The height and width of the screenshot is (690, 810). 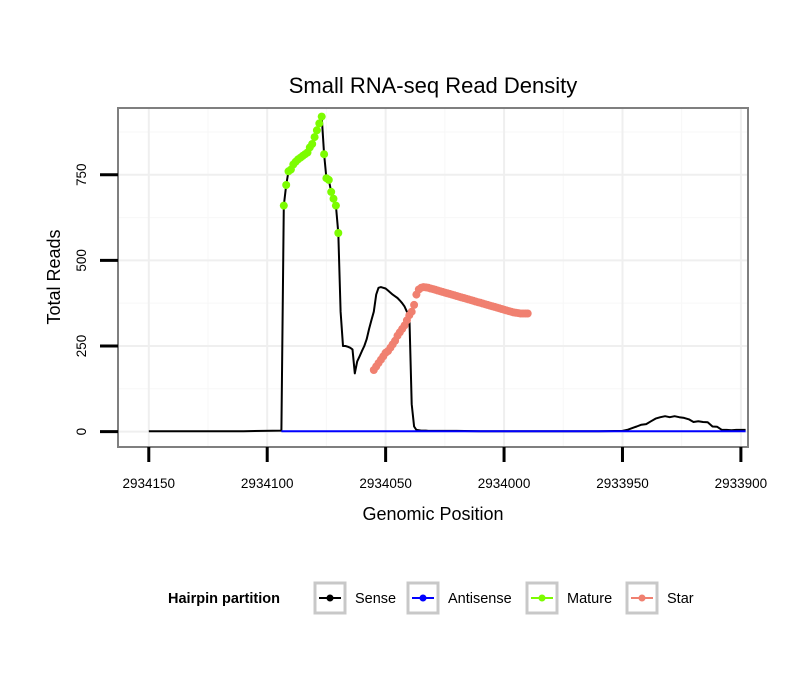 I want to click on series-points-star, so click(x=450, y=328).